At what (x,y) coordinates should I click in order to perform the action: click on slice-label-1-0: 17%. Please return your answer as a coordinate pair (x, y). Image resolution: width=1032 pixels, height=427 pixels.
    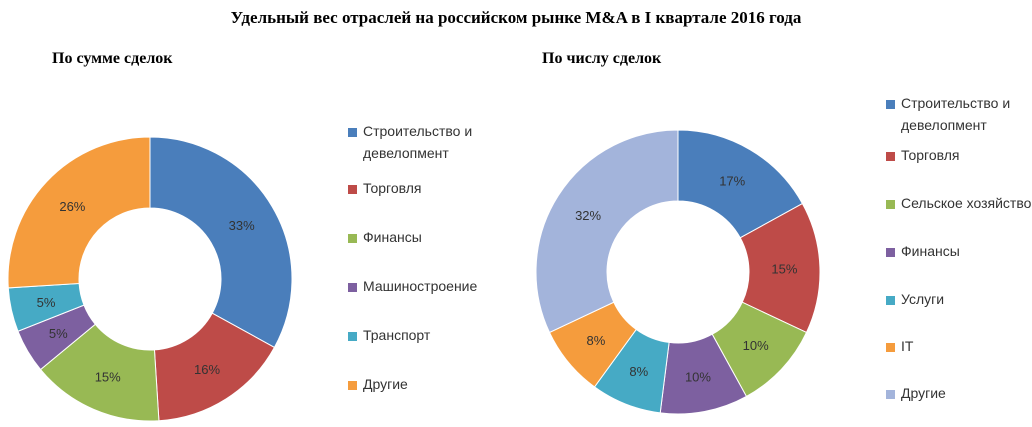
    Looking at the image, I should click on (732, 180).